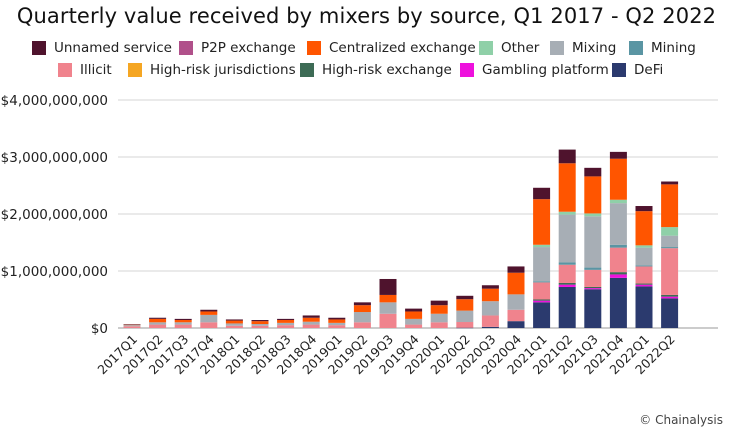 The width and height of the screenshot is (733, 435). What do you see at coordinates (54, 101) in the screenshot?
I see `y-tick-label: $4,000,000,000` at bounding box center [54, 101].